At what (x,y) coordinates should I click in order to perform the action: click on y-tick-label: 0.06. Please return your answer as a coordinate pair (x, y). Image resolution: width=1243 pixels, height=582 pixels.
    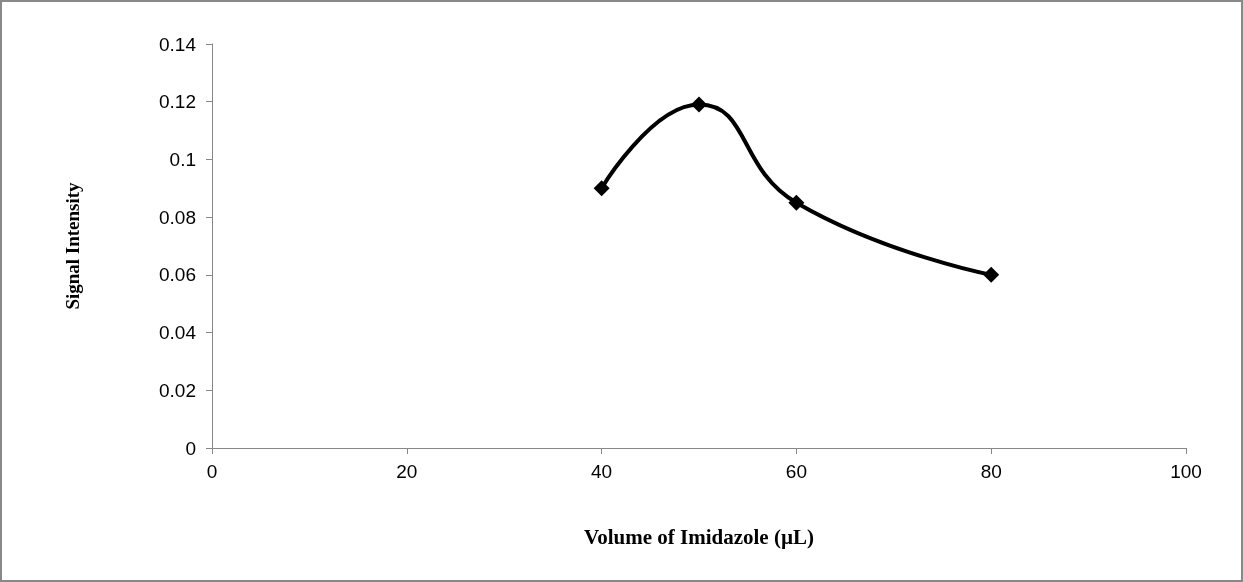
    Looking at the image, I should click on (177, 275).